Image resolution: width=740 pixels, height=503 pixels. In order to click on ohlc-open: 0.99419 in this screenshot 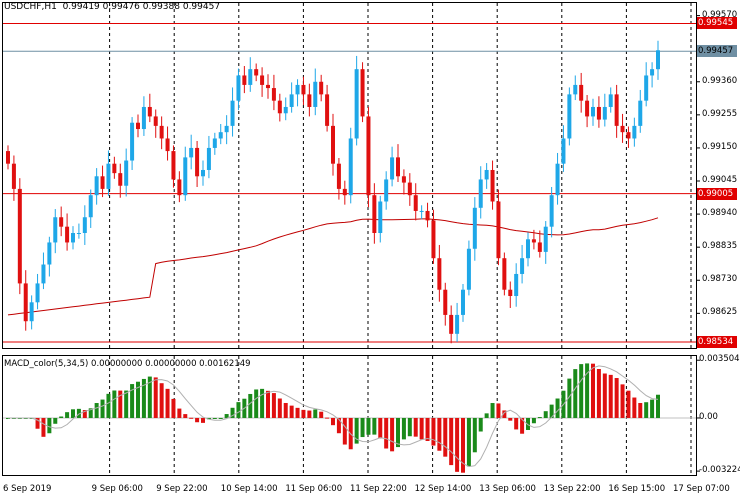, I will do `click(81, 7)`.